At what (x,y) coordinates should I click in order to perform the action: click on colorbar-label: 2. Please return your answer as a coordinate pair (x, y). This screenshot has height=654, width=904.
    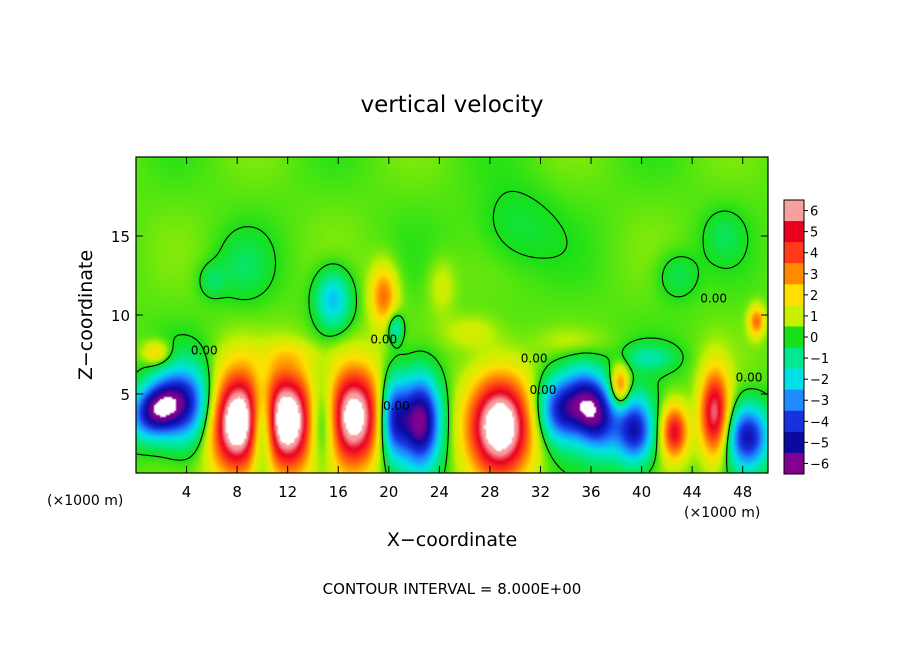
    Looking at the image, I should click on (814, 296).